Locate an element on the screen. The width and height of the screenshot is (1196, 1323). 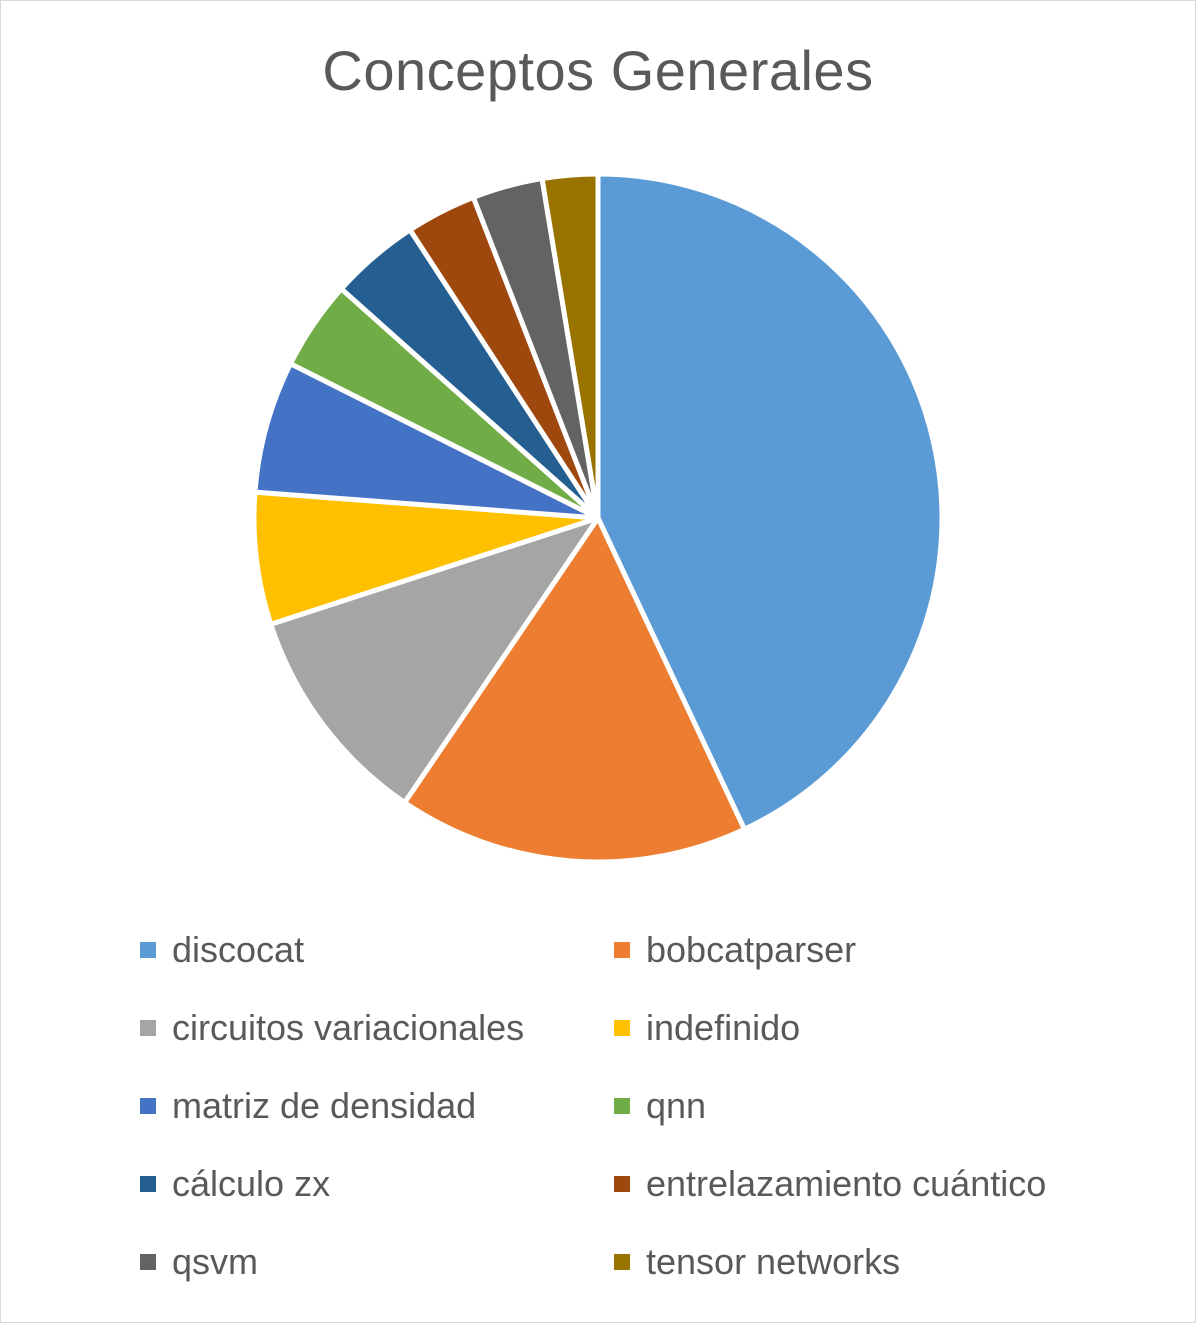
legend-item: matriz de densidad is located at coordinates (308, 1106).